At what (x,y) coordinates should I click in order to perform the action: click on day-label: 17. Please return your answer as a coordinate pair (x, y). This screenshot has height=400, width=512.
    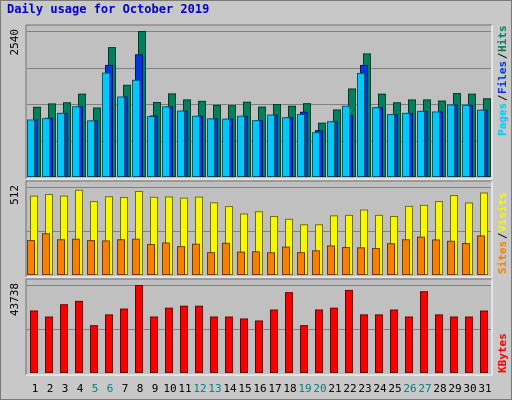
    Looking at the image, I should click on (274, 388).